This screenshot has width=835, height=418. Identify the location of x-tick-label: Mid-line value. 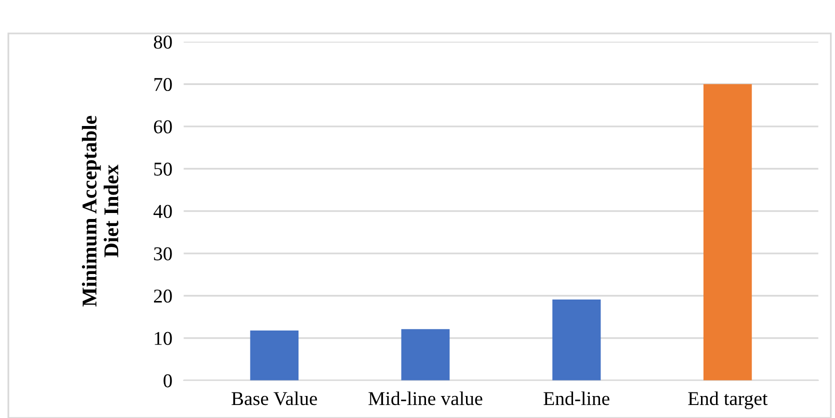
(425, 398).